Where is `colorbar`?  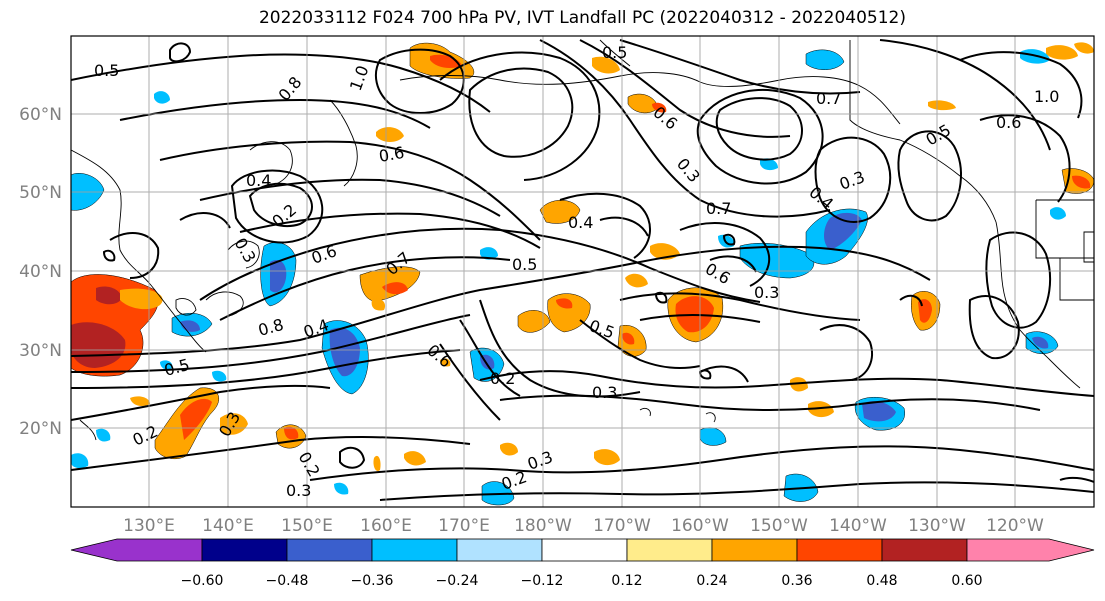 colorbar is located at coordinates (582, 550).